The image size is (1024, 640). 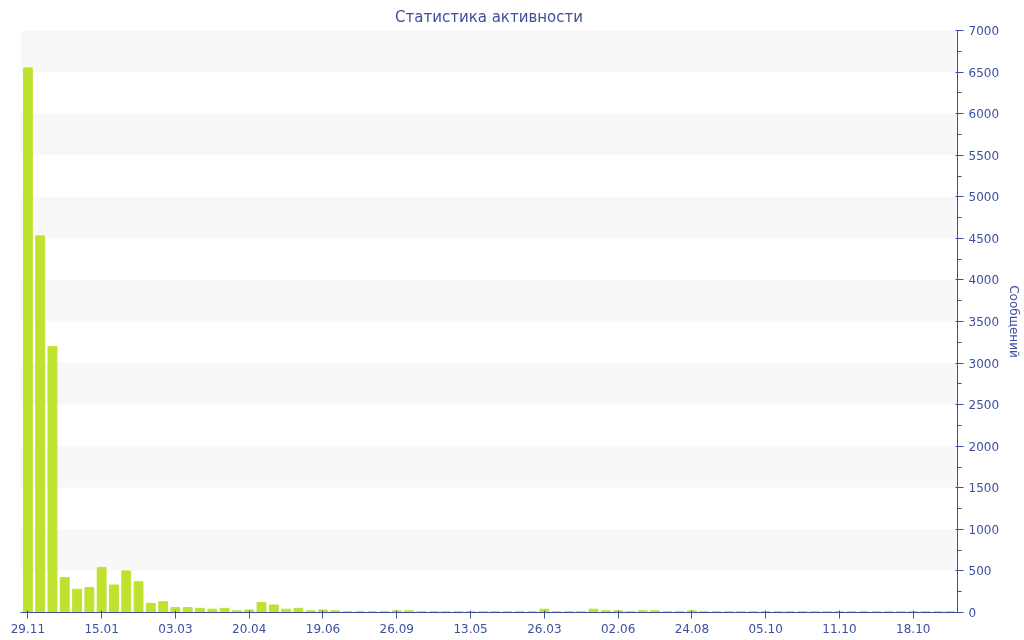 What do you see at coordinates (544, 628) in the screenshot?
I see `x-tick-label: 26.03` at bounding box center [544, 628].